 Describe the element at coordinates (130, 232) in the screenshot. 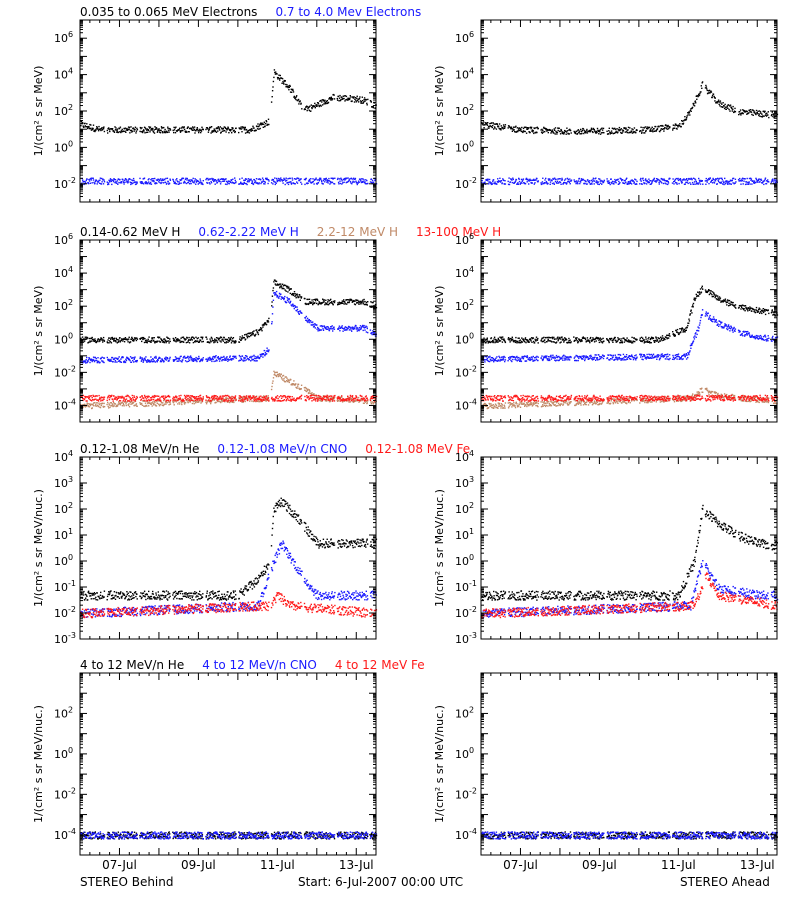

I see `legend-entry: 0.14-0.62 MeV H` at that location.